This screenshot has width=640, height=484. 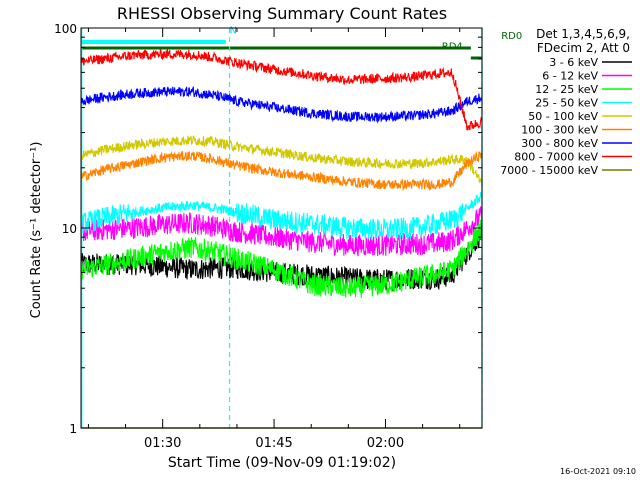 What do you see at coordinates (385, 443) in the screenshot?
I see `x-tick-label: 02:00` at bounding box center [385, 443].